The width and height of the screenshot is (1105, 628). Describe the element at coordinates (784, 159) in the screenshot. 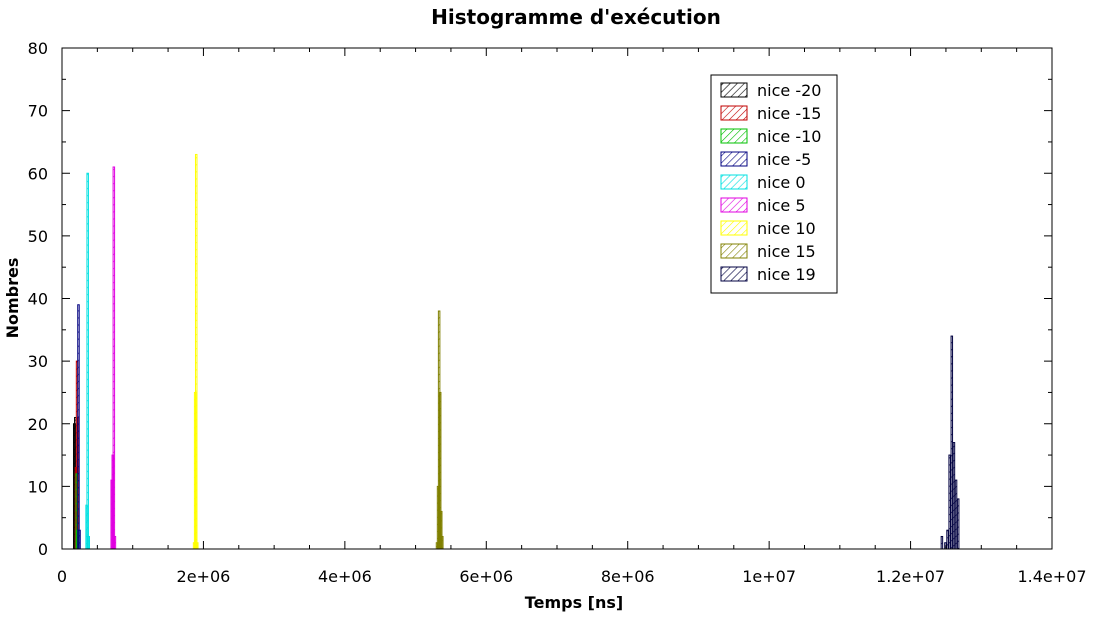

I see `legend-label: nice -5` at that location.